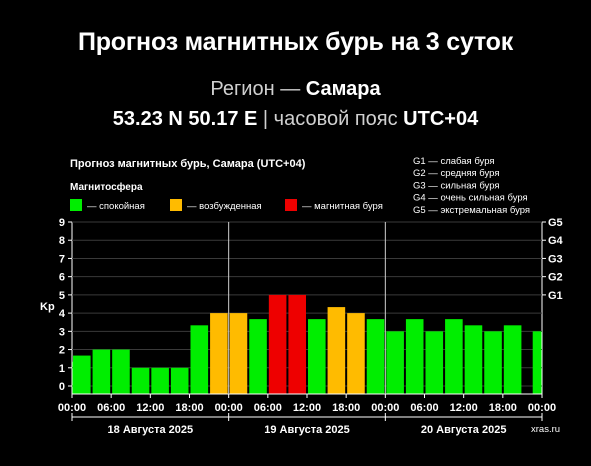  What do you see at coordinates (307, 430) in the screenshot?
I see `day-label: 19 Августа 2025` at bounding box center [307, 430].